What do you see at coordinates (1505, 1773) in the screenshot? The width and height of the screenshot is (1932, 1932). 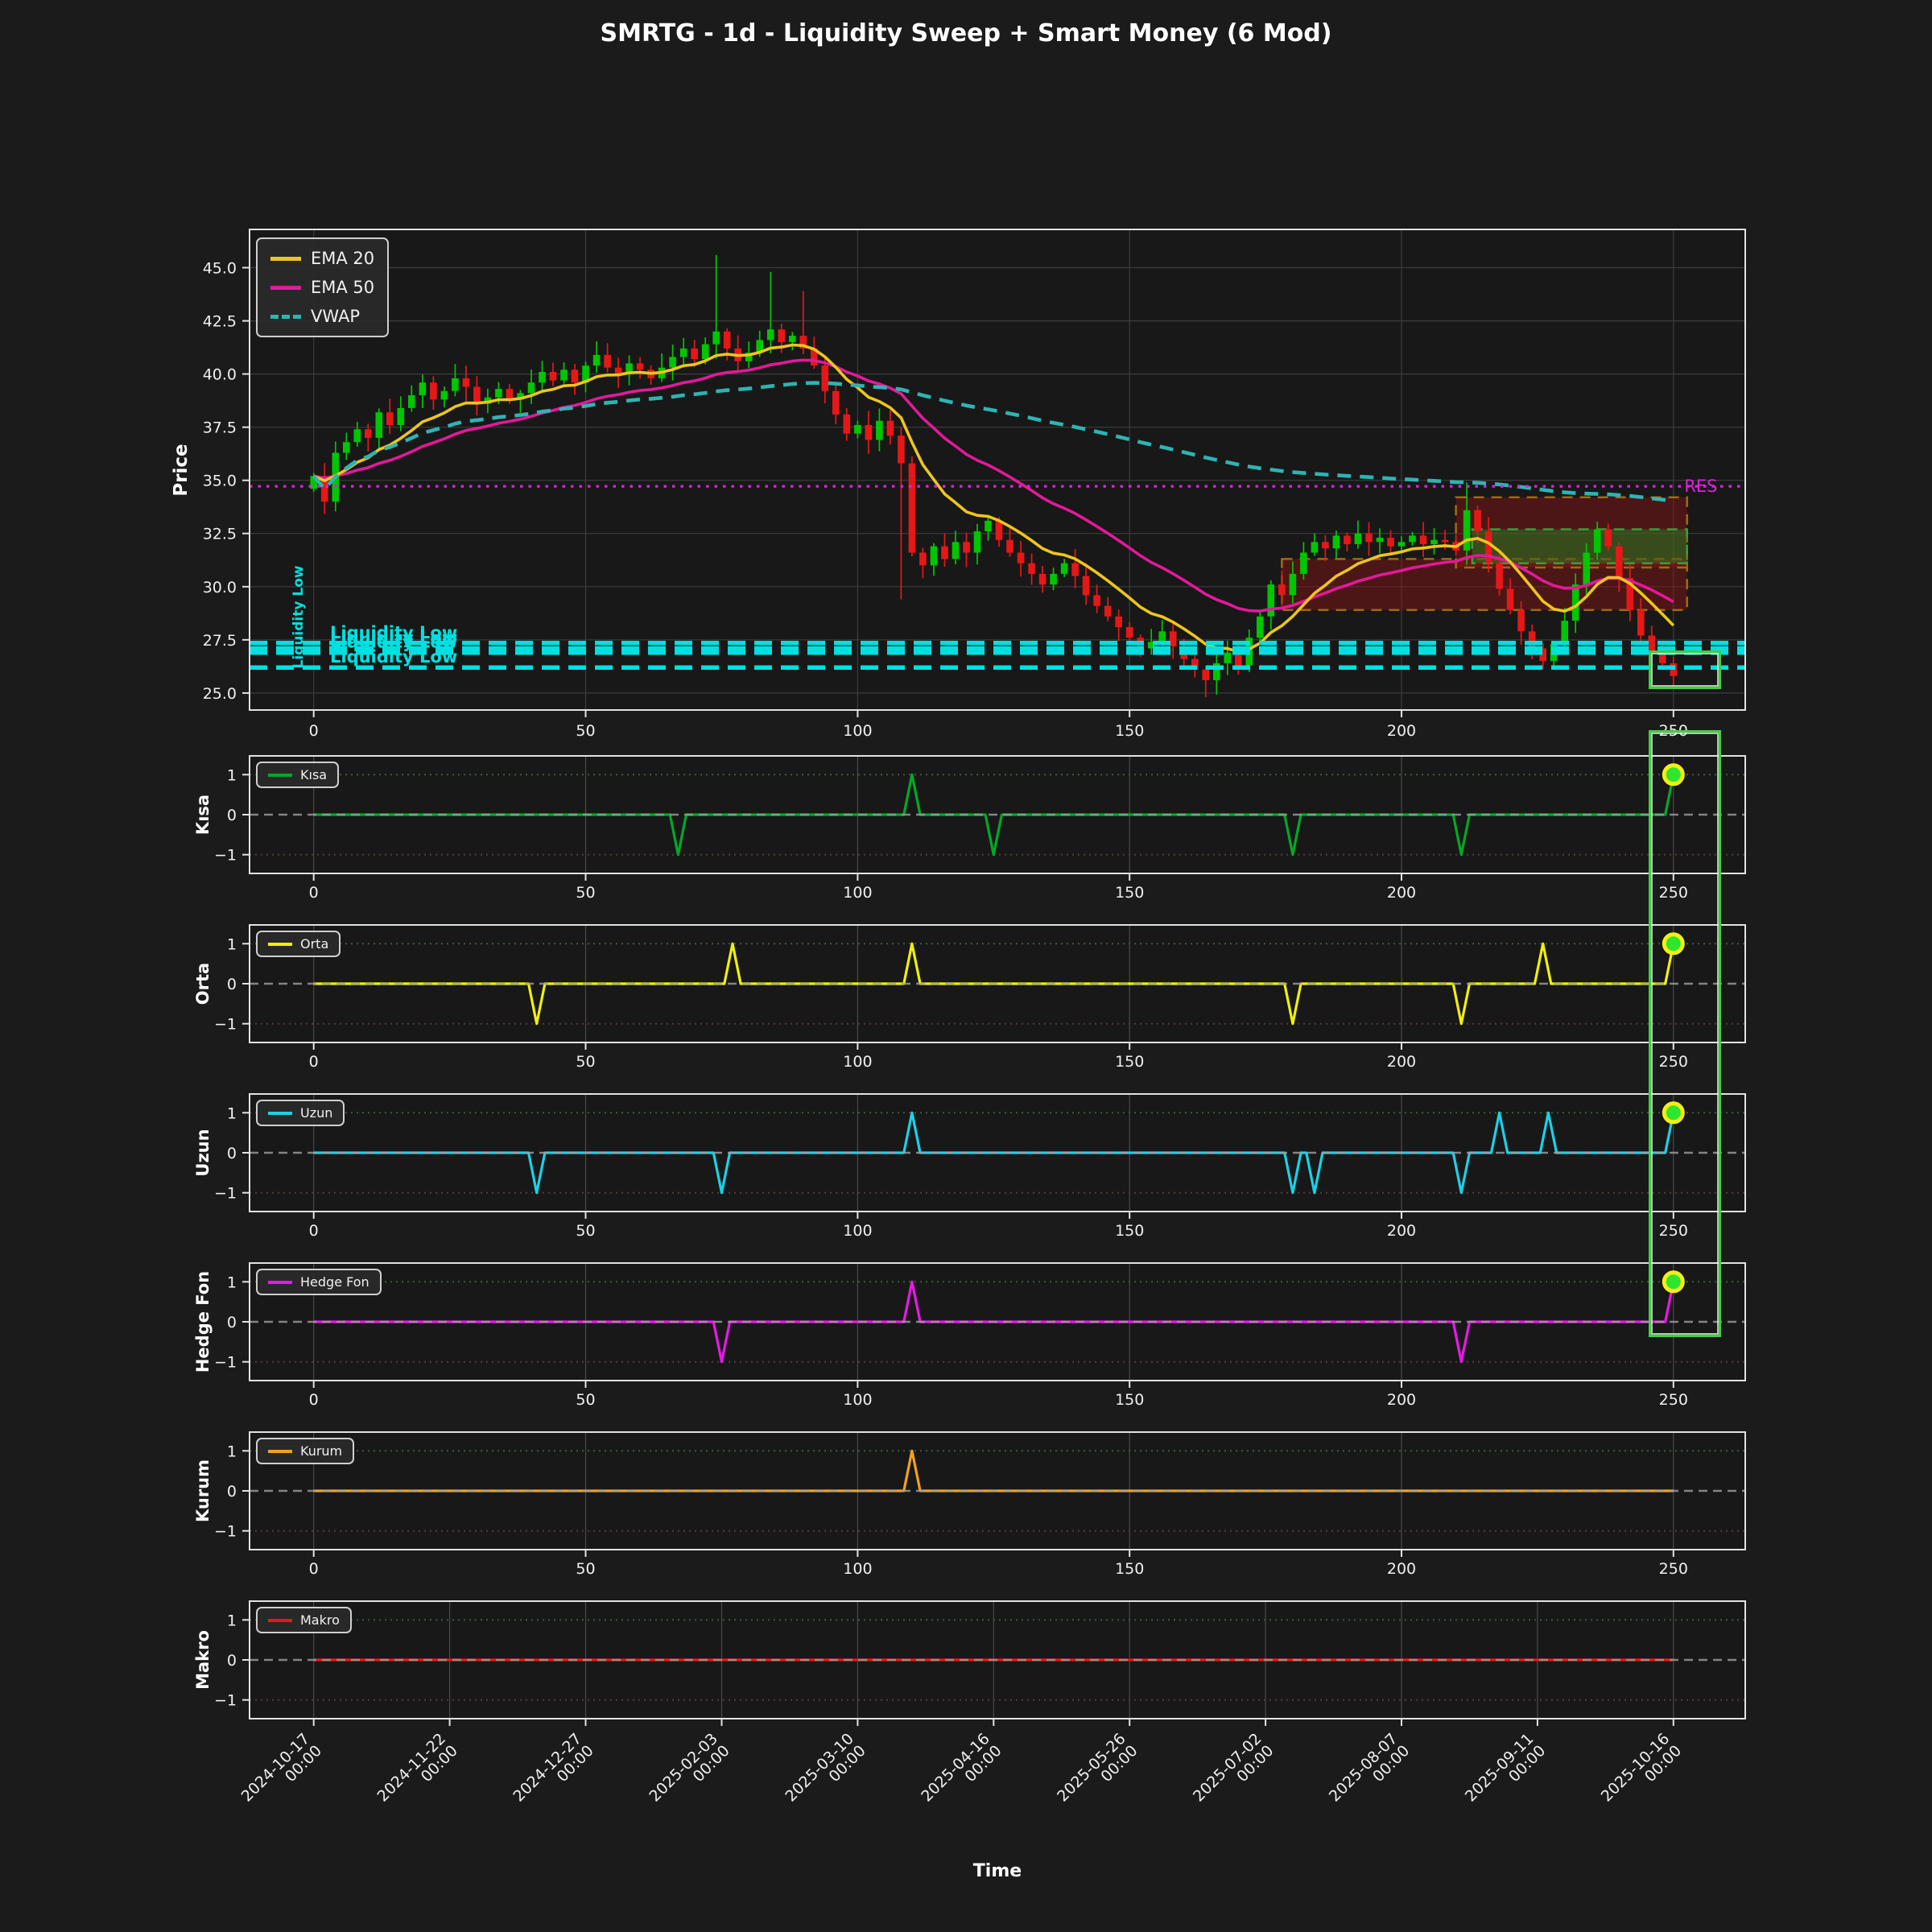 I see `svg-text: 2025-09-1100:00` at bounding box center [1505, 1773].